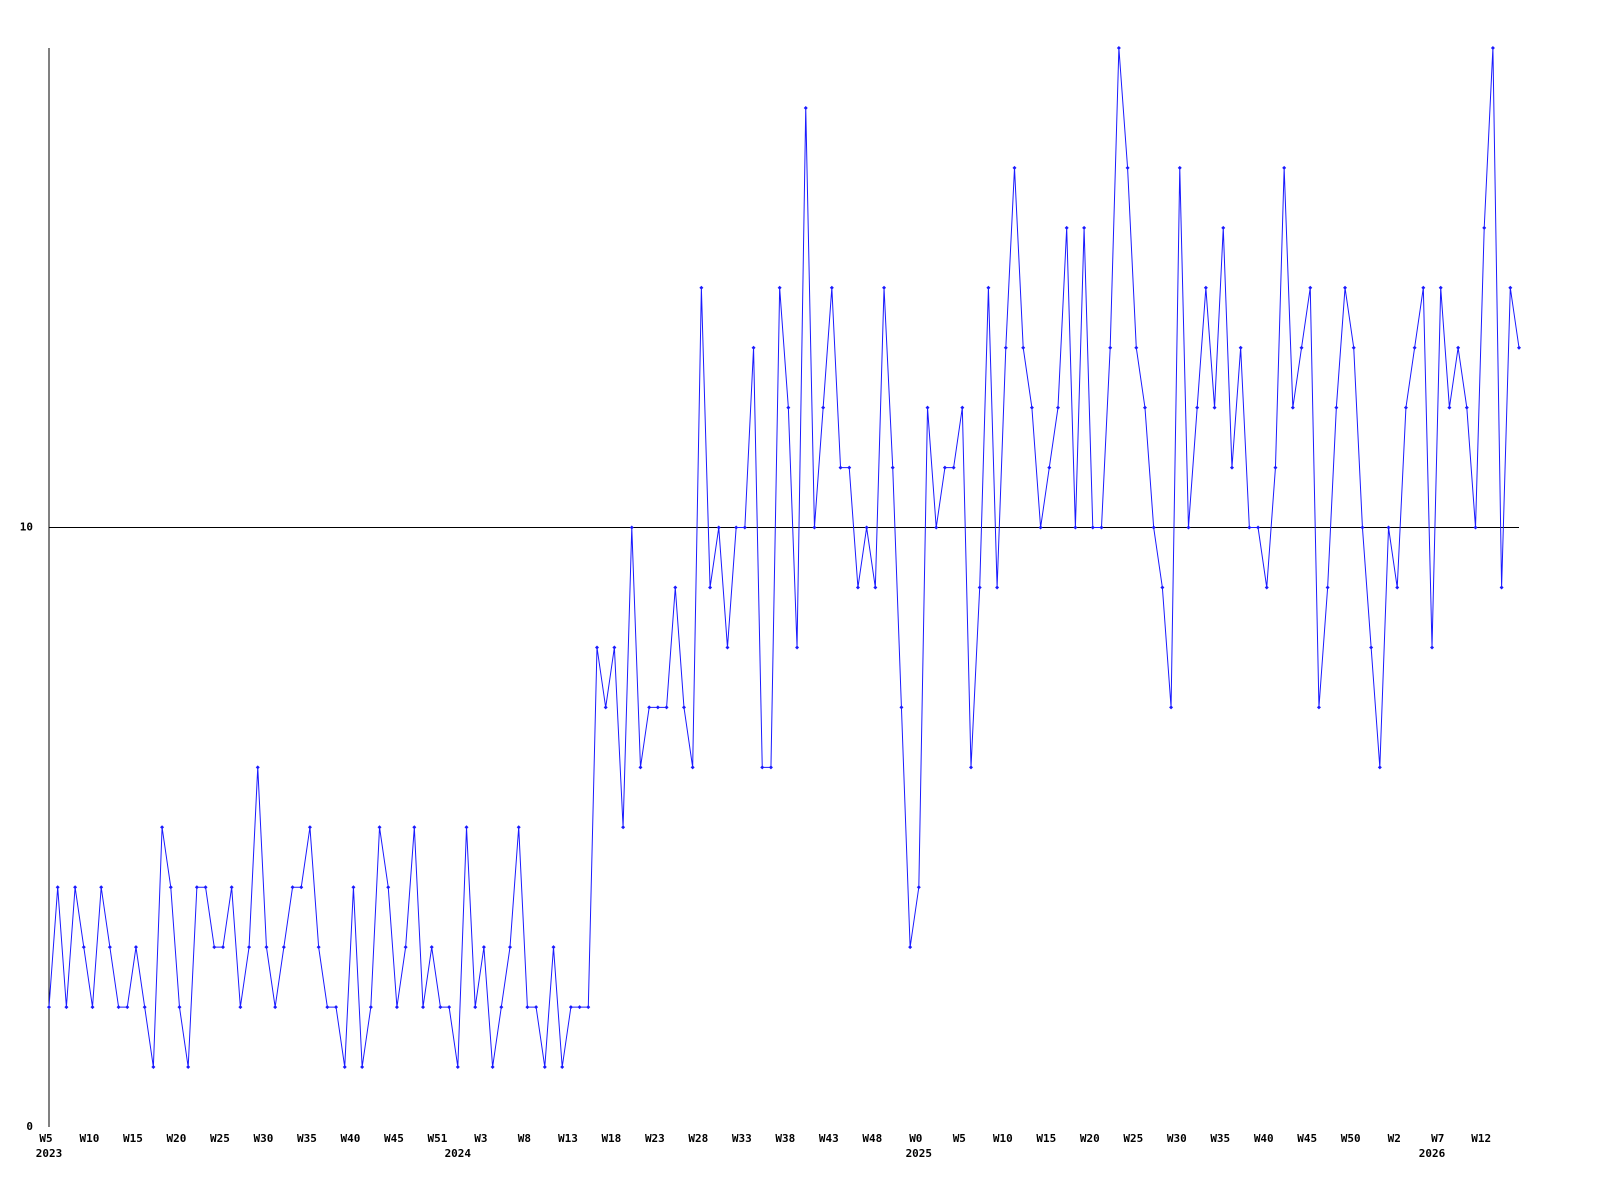 The width and height of the screenshot is (1600, 1200). Describe the element at coordinates (351, 1138) in the screenshot. I see `x-tick-label: W40` at that location.